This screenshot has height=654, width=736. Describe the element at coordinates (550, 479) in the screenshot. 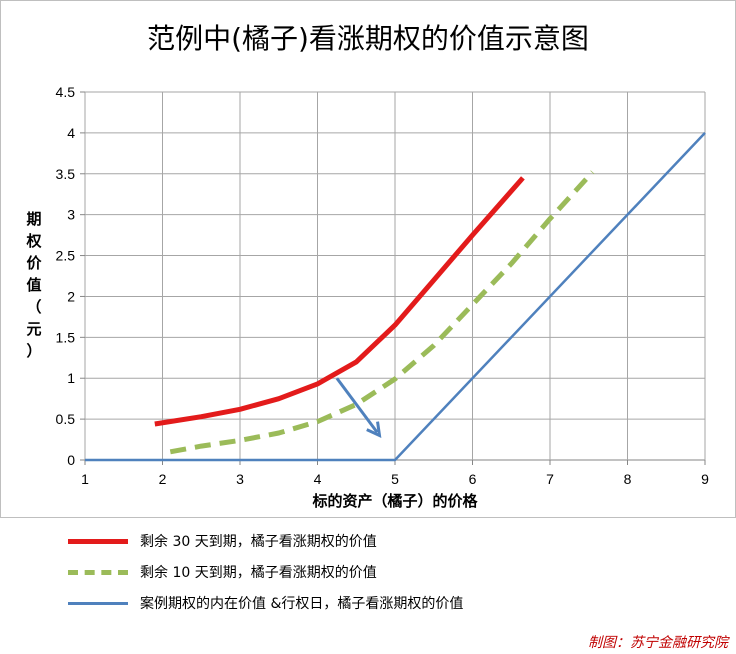

I see `x-tick-label: 7` at that location.